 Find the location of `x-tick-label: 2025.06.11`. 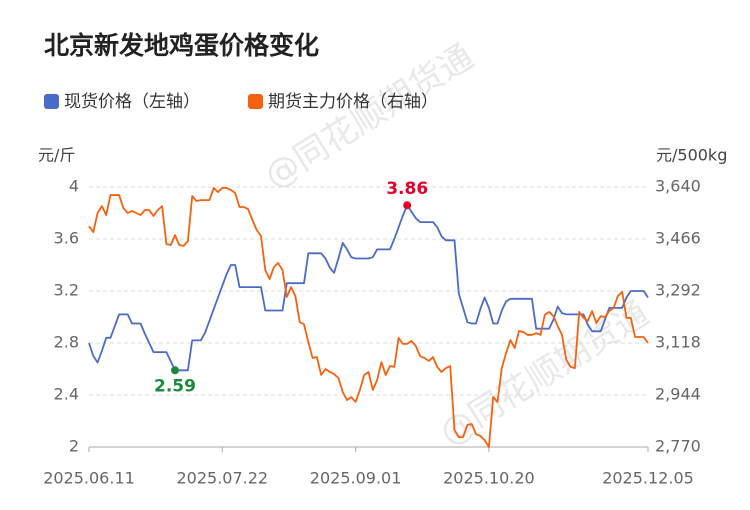

x-tick-label: 2025.06.11 is located at coordinates (89, 478).